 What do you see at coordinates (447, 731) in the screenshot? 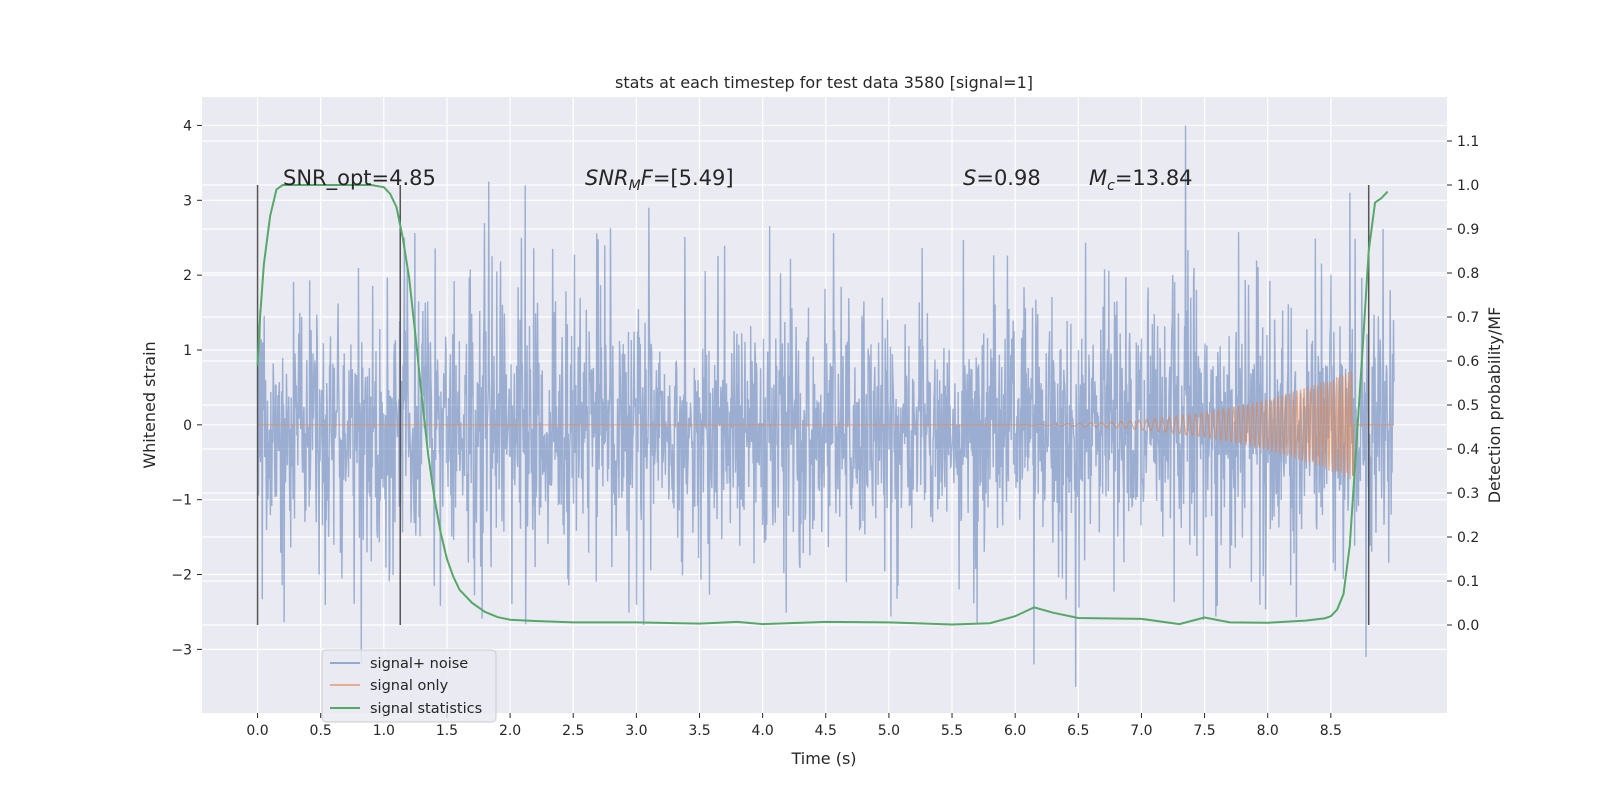
I see `x-tick-label: 1.5` at bounding box center [447, 731].